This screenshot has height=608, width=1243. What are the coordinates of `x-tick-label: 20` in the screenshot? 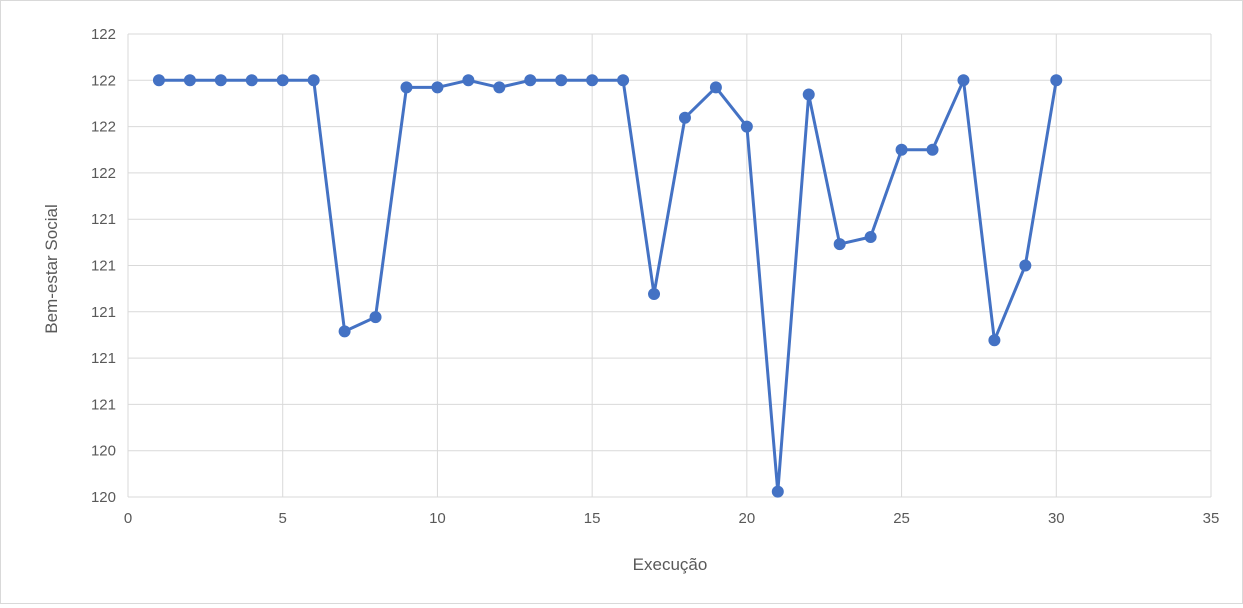 It's located at (747, 518).